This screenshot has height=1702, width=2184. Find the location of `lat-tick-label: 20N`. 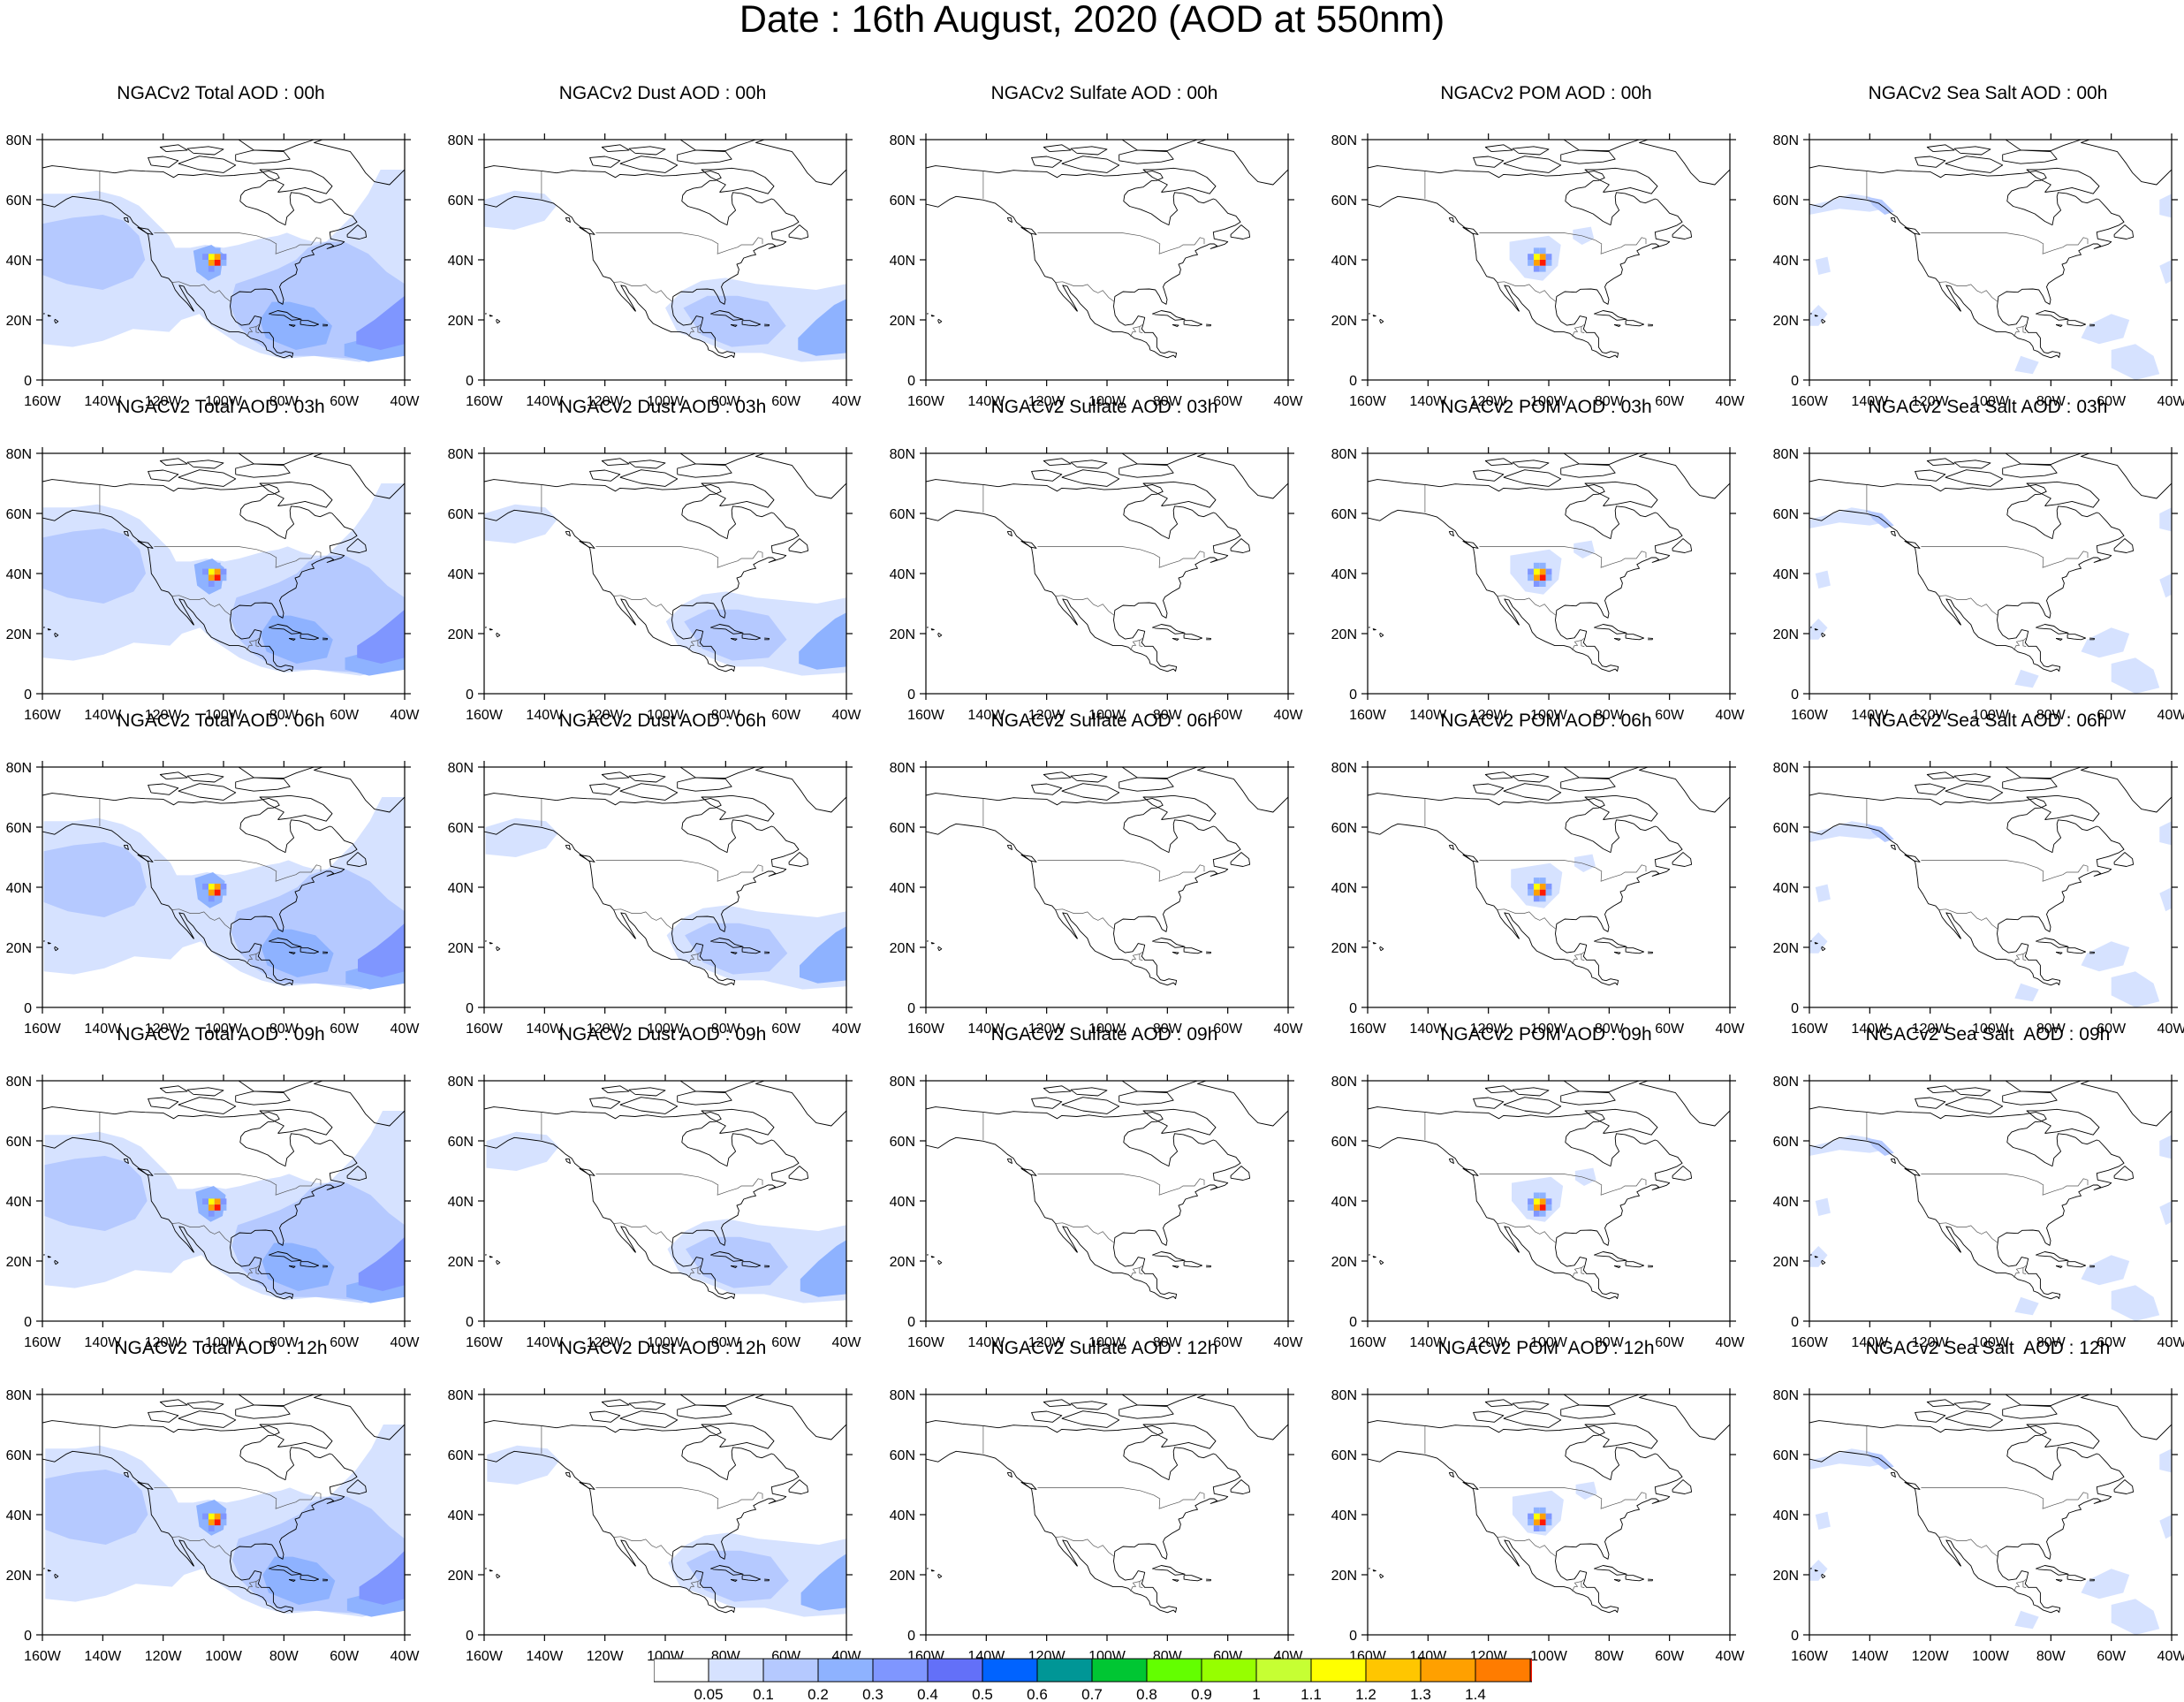

lat-tick-label: 20N is located at coordinates (1344, 634).